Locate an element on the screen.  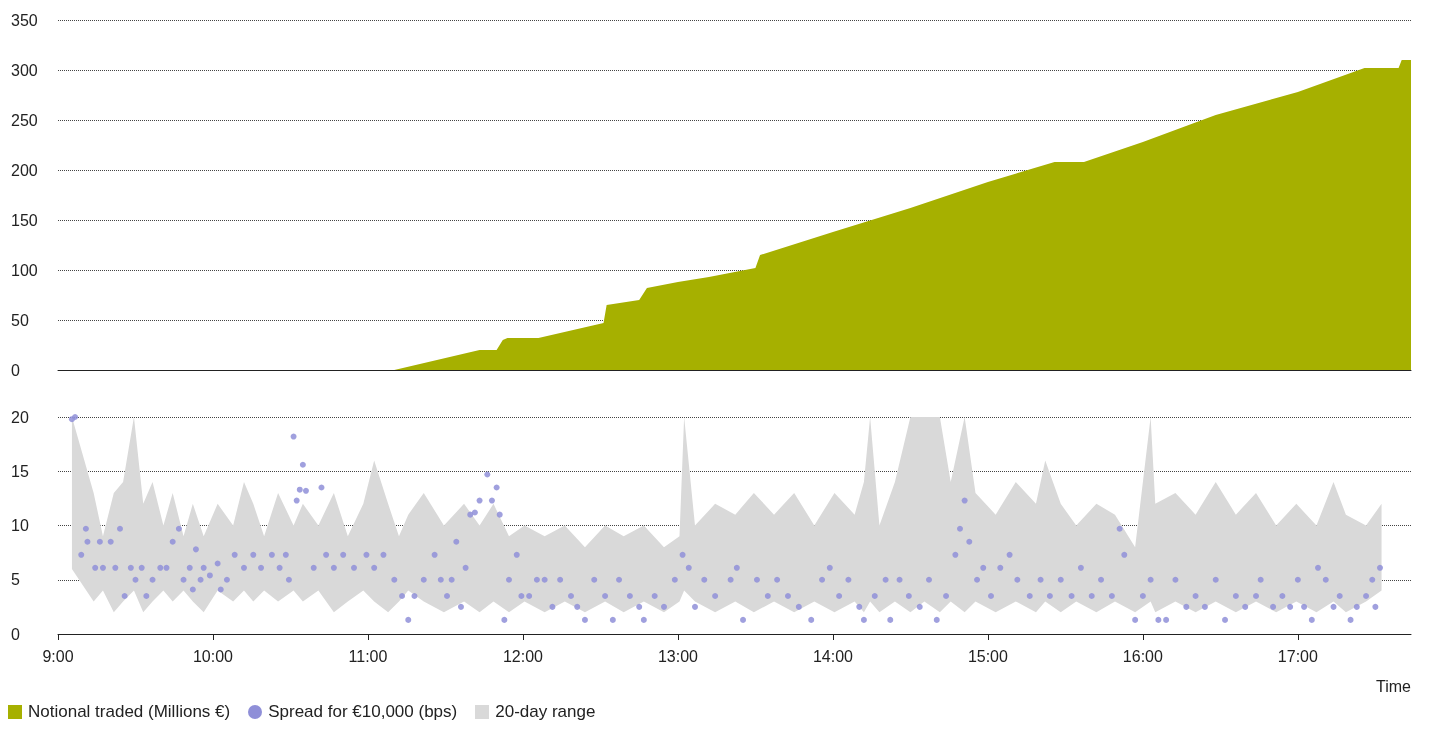
y-tick-label: 300 is located at coordinates (24, 70).